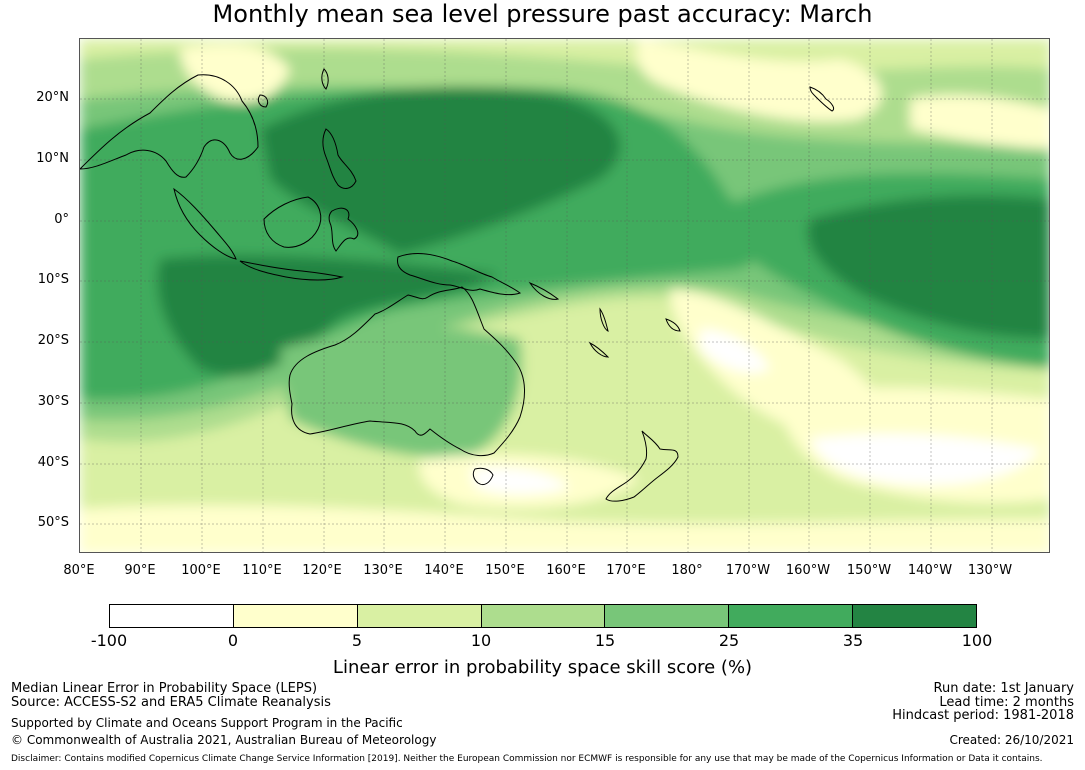 The height and width of the screenshot is (770, 1085). What do you see at coordinates (673, 325) in the screenshot?
I see `fiji-coast` at bounding box center [673, 325].